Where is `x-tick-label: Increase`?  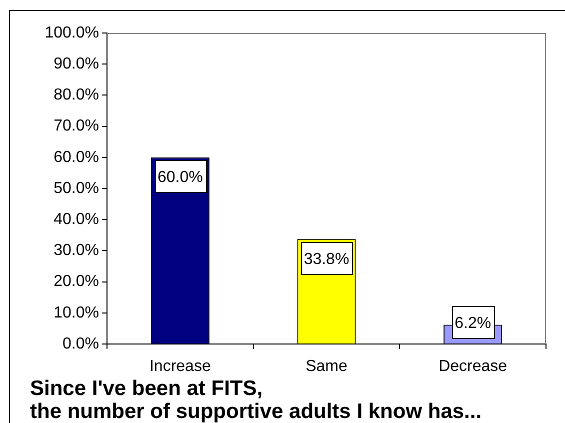 x-tick-label: Increase is located at coordinates (180, 367).